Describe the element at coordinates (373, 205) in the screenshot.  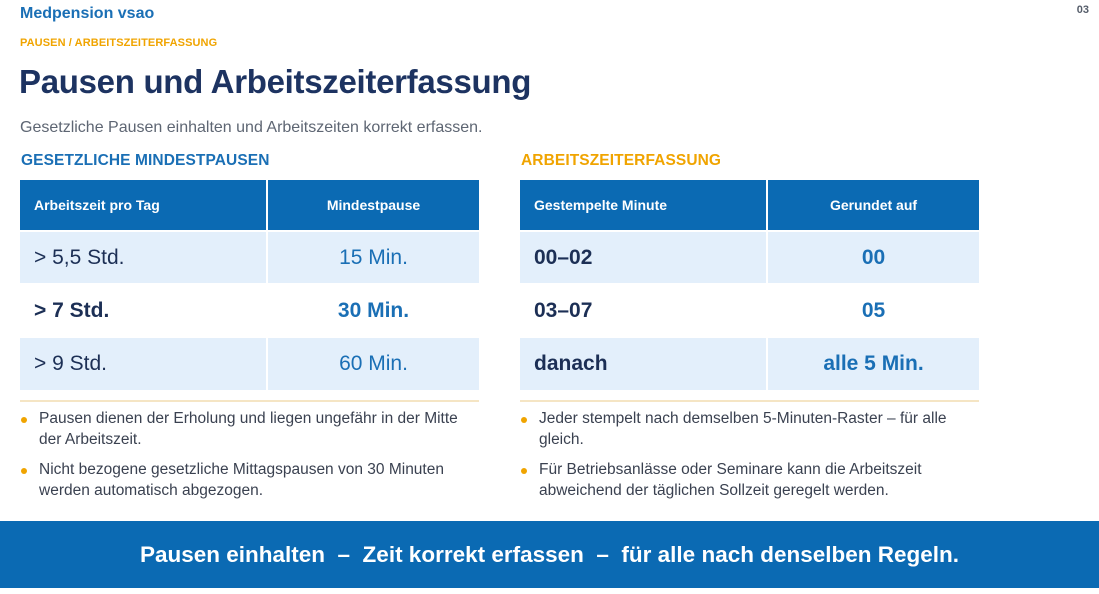
I see `column-header: Mindestpause` at that location.